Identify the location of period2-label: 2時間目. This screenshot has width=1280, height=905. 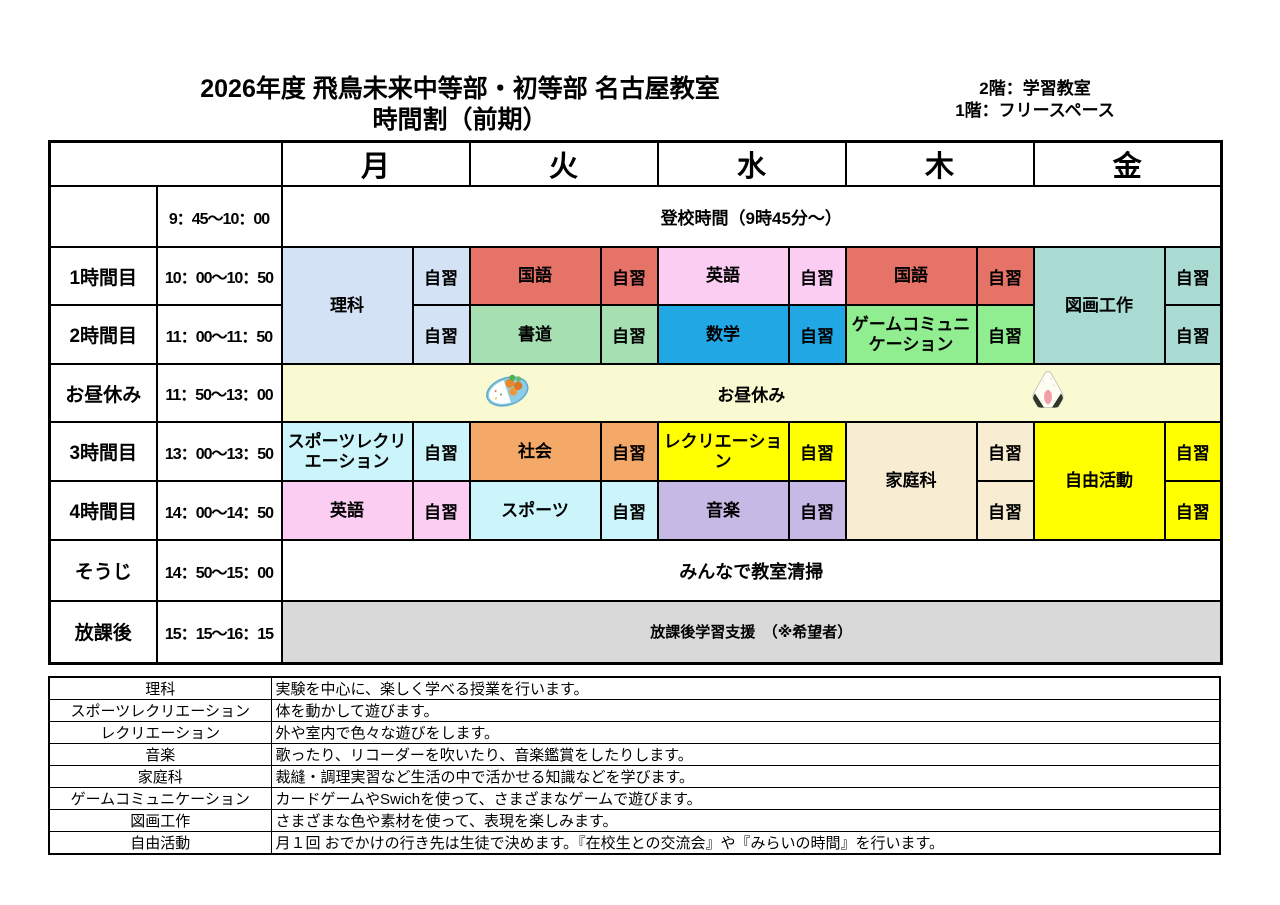
(103, 334).